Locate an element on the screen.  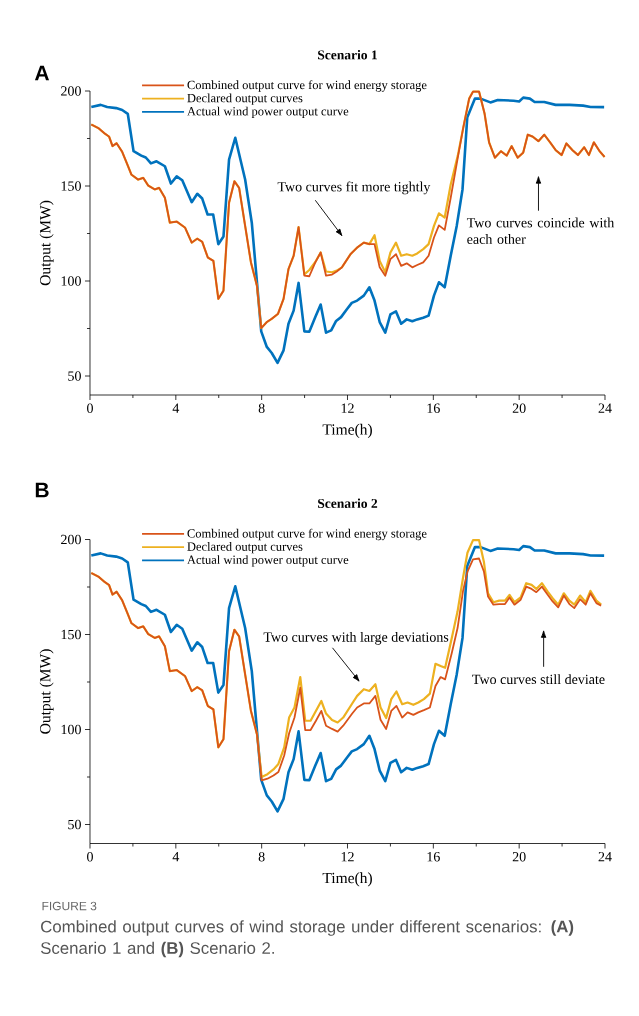
annotation: Two curves fit more tightly is located at coordinates (354, 188).